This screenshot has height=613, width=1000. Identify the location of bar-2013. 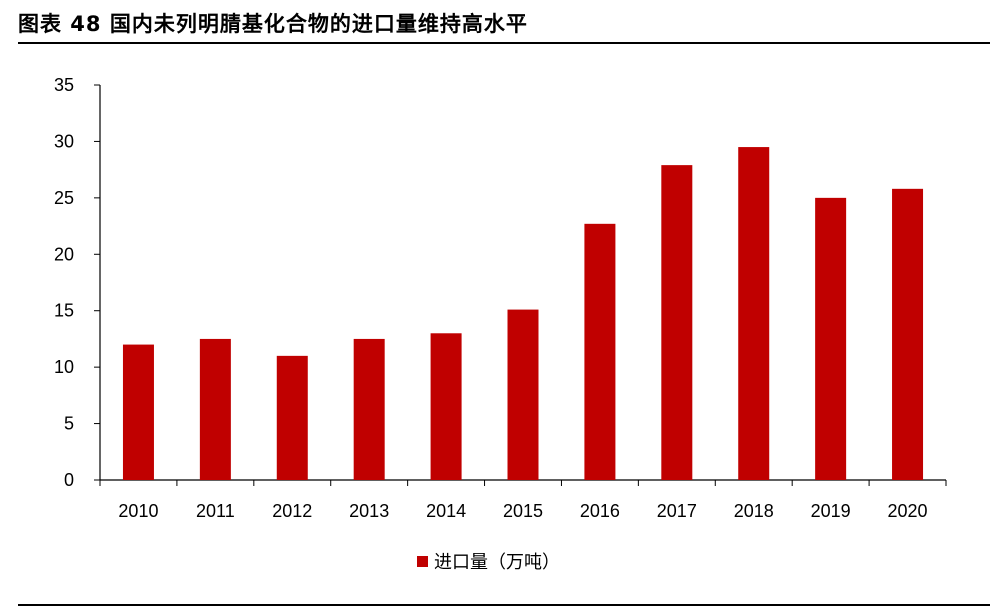
(369, 409).